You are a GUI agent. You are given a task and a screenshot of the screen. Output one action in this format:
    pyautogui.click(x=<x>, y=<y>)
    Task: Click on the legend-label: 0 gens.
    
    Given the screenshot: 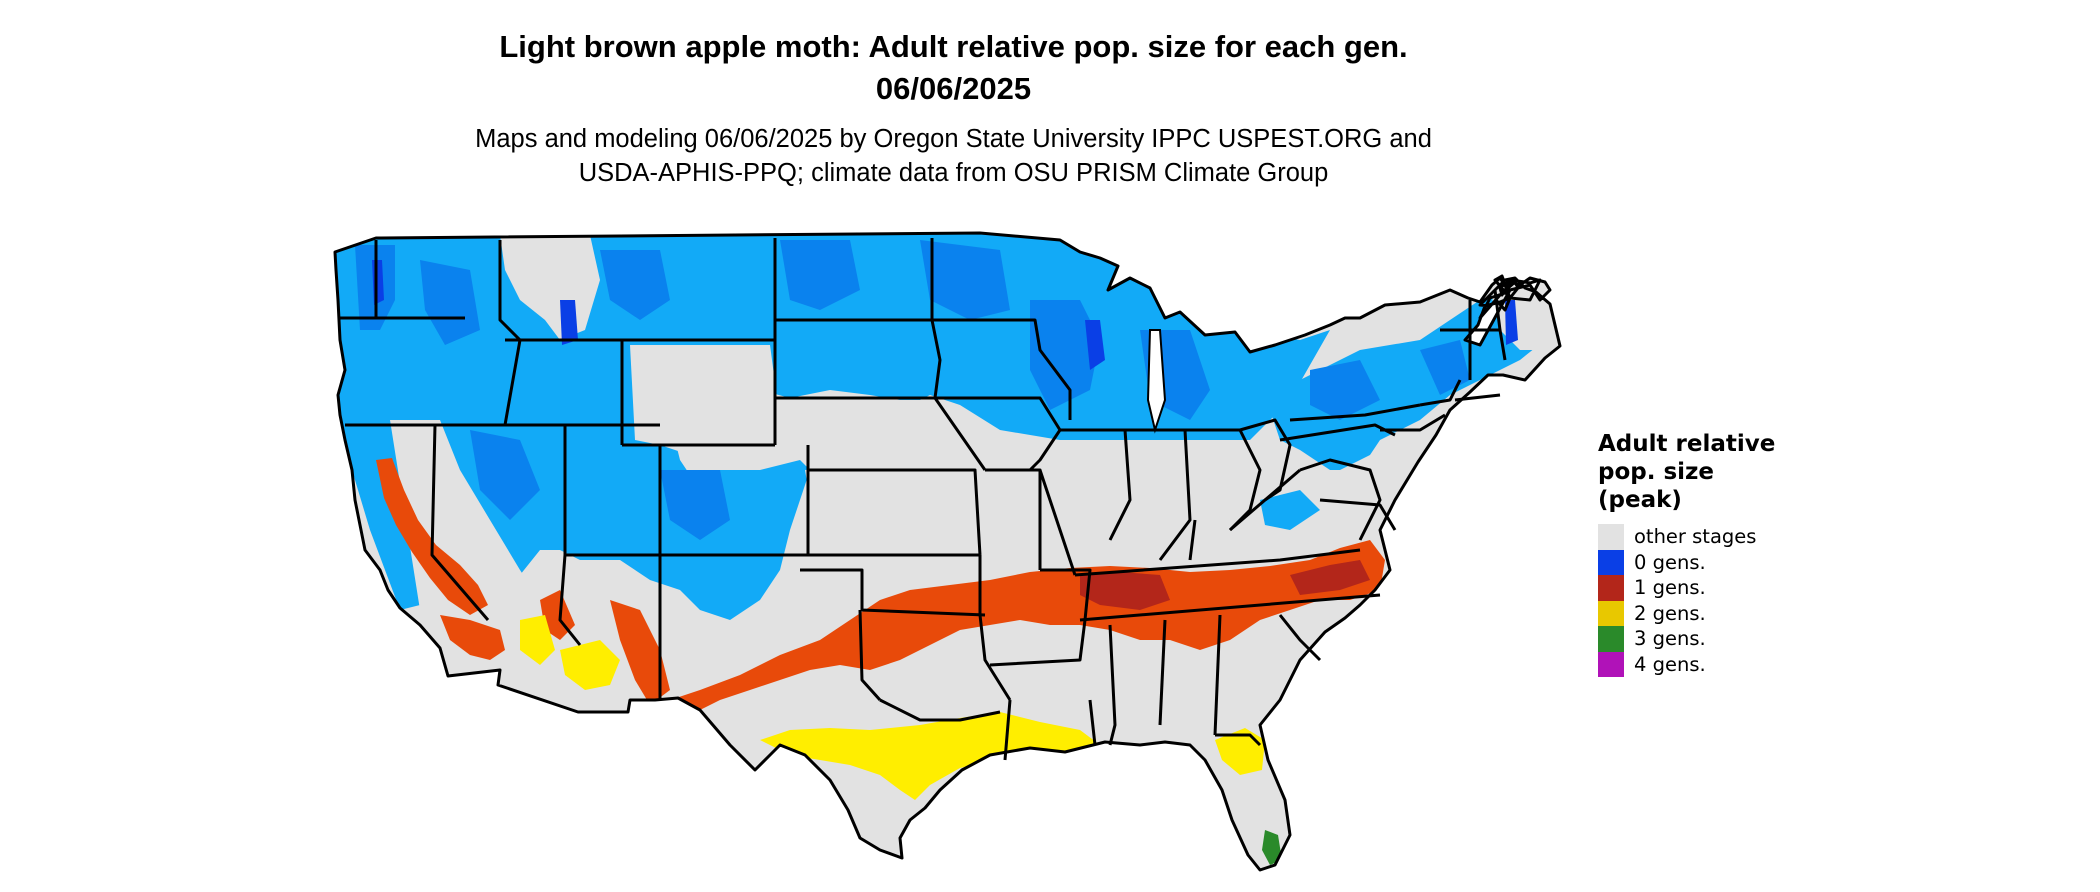 What is the action you would take?
    pyautogui.click(x=1670, y=562)
    